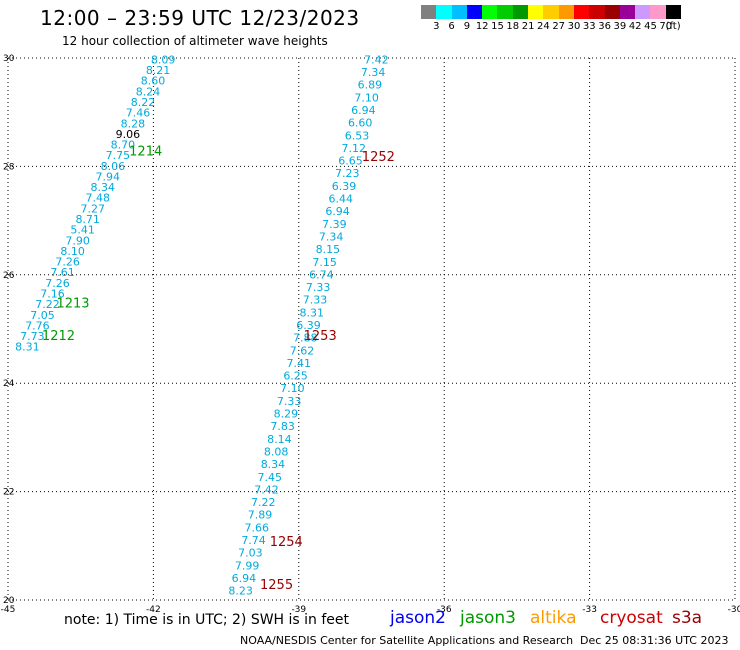 The image size is (740, 650). I want to click on wave-height-value: 8.08, so click(276, 451).